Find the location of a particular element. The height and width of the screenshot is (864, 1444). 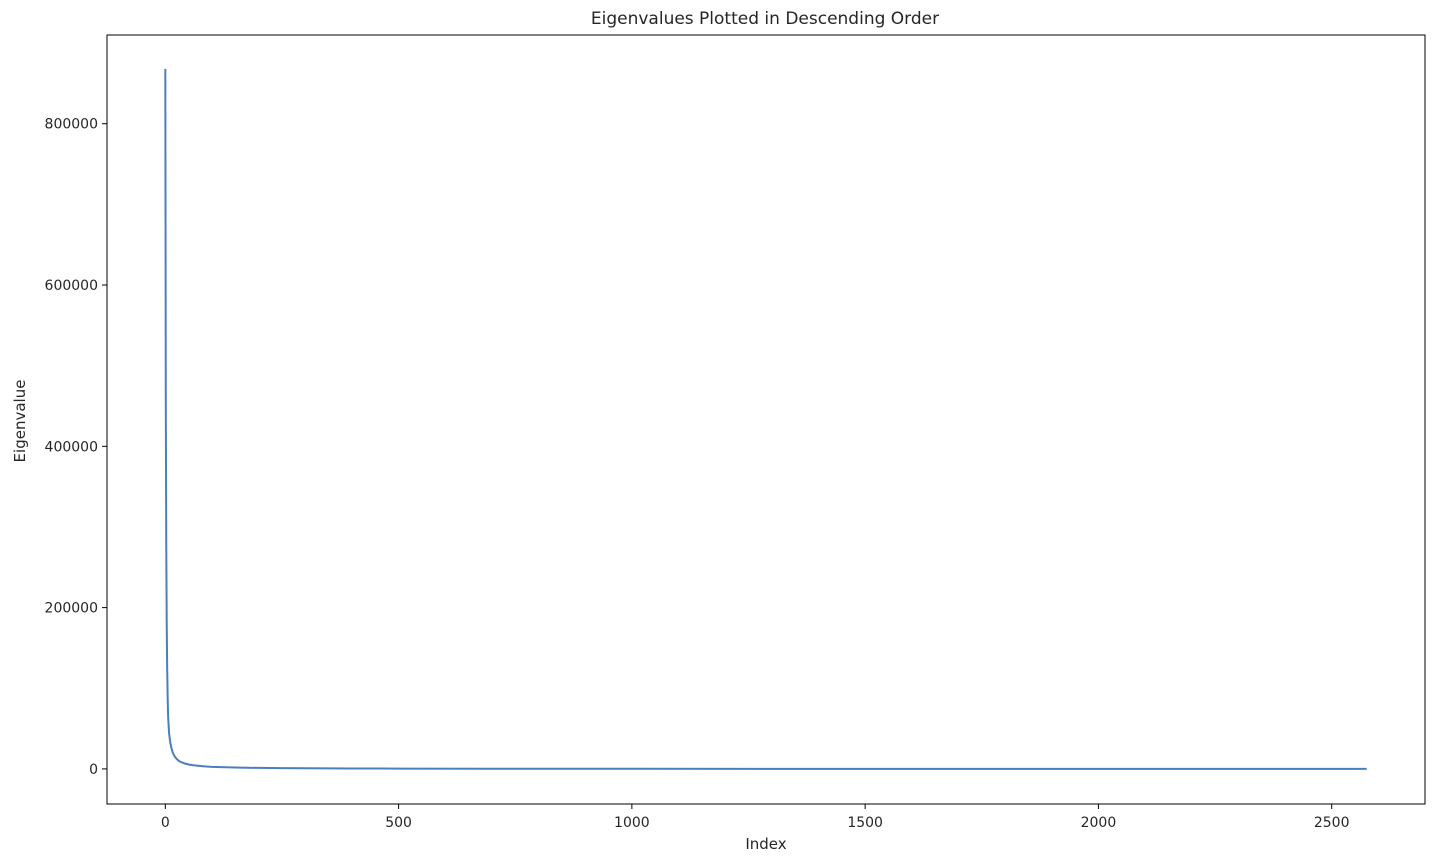

y-axis: 0 200000 400000 600000 800000 is located at coordinates (76, 447).